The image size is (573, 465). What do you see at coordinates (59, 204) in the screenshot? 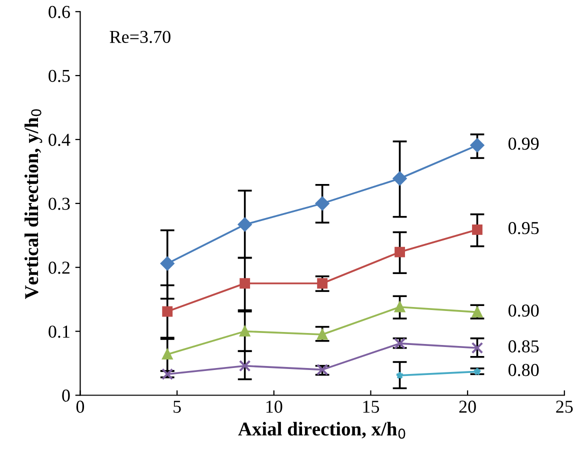
I see `y-tick-label: 0.3` at bounding box center [59, 204].